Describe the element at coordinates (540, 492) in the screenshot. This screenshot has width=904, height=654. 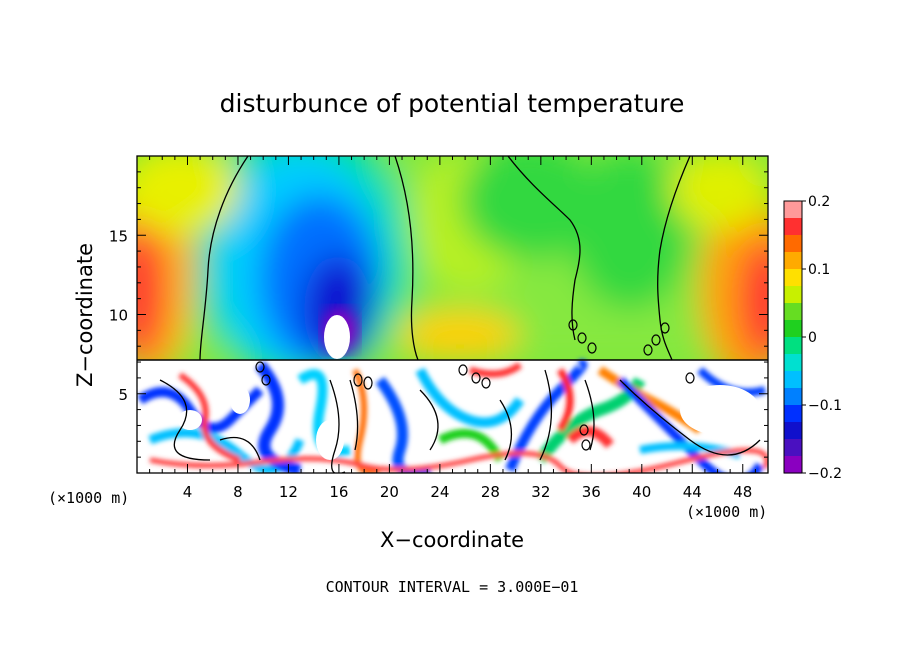
I see `x-tick-label: 32` at that location.